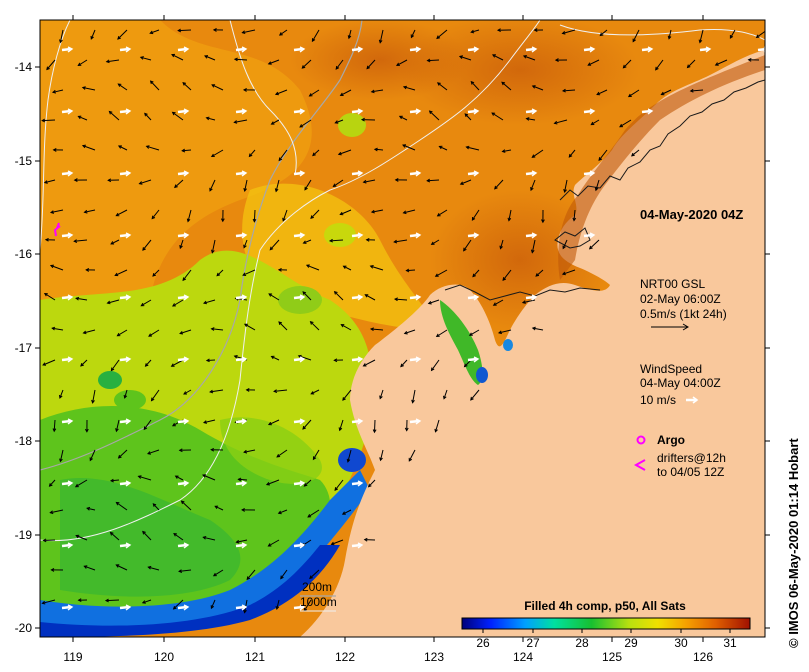  Describe the element at coordinates (55, 135) in the screenshot. I see `depth-contour-1000m` at that location.